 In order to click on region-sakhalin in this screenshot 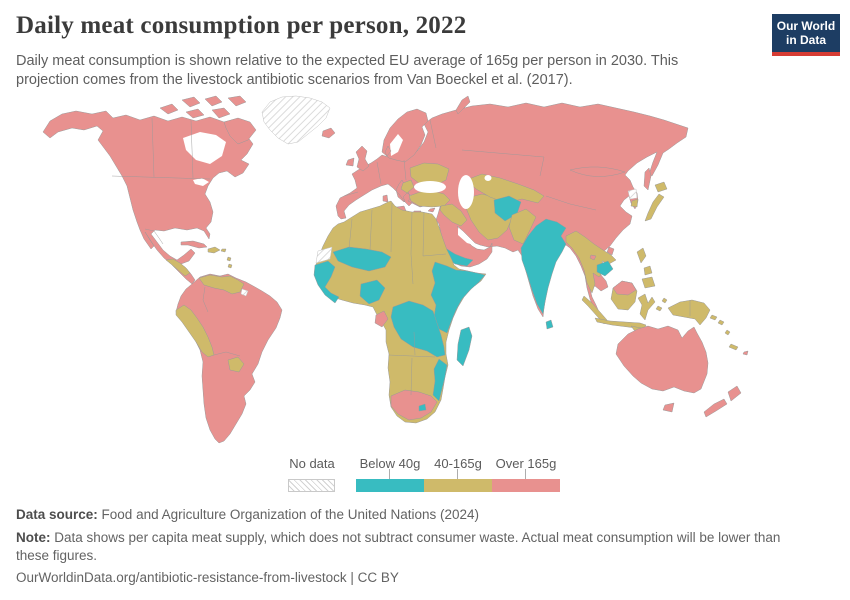, I will do `click(647, 179)`.